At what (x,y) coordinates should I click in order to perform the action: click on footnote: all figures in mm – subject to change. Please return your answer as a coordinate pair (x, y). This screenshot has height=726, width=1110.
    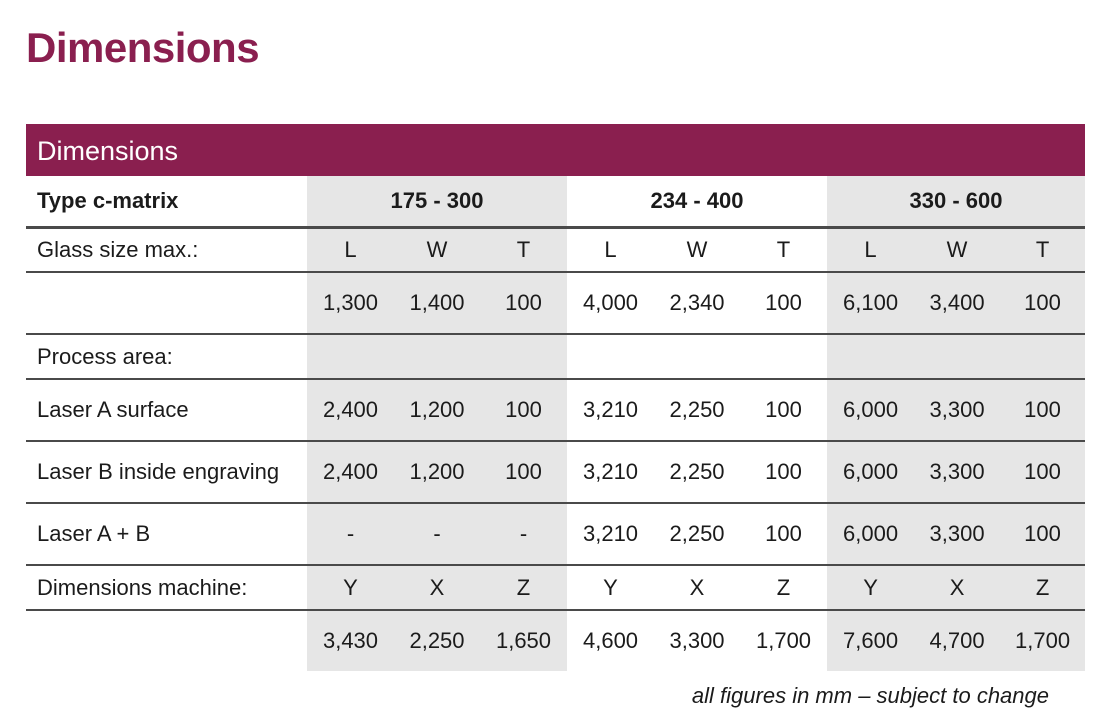
    Looking at the image, I should click on (870, 695).